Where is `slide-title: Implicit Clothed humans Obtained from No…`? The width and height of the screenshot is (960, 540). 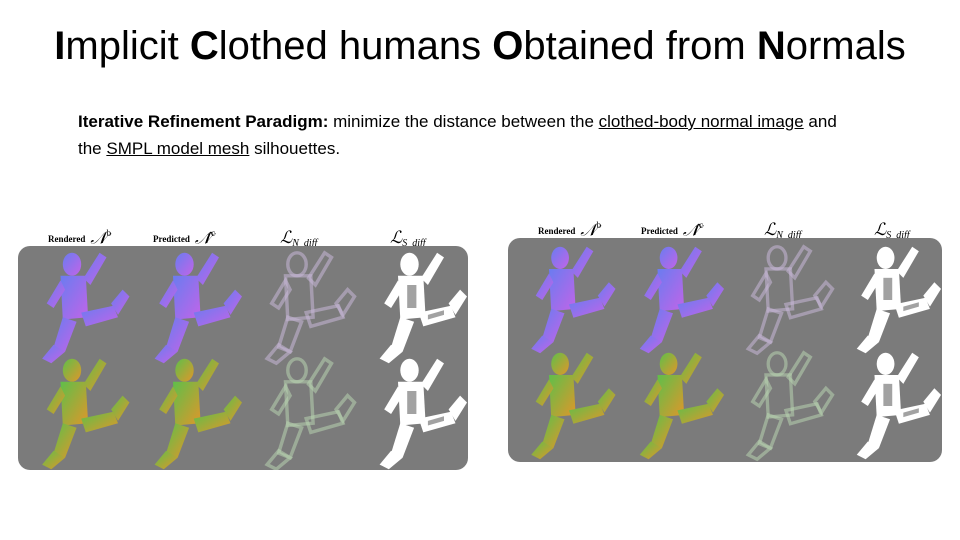 slide-title: Implicit Clothed humans Obtained from No… is located at coordinates (480, 46).